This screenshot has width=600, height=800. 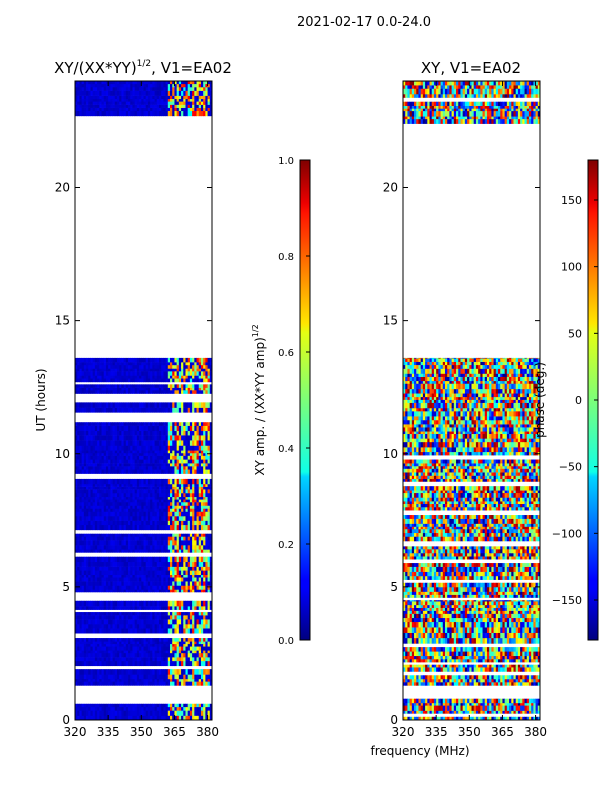 I want to click on figure-suptitle: 2021-02-17 0.0-24.0, so click(x=364, y=22).